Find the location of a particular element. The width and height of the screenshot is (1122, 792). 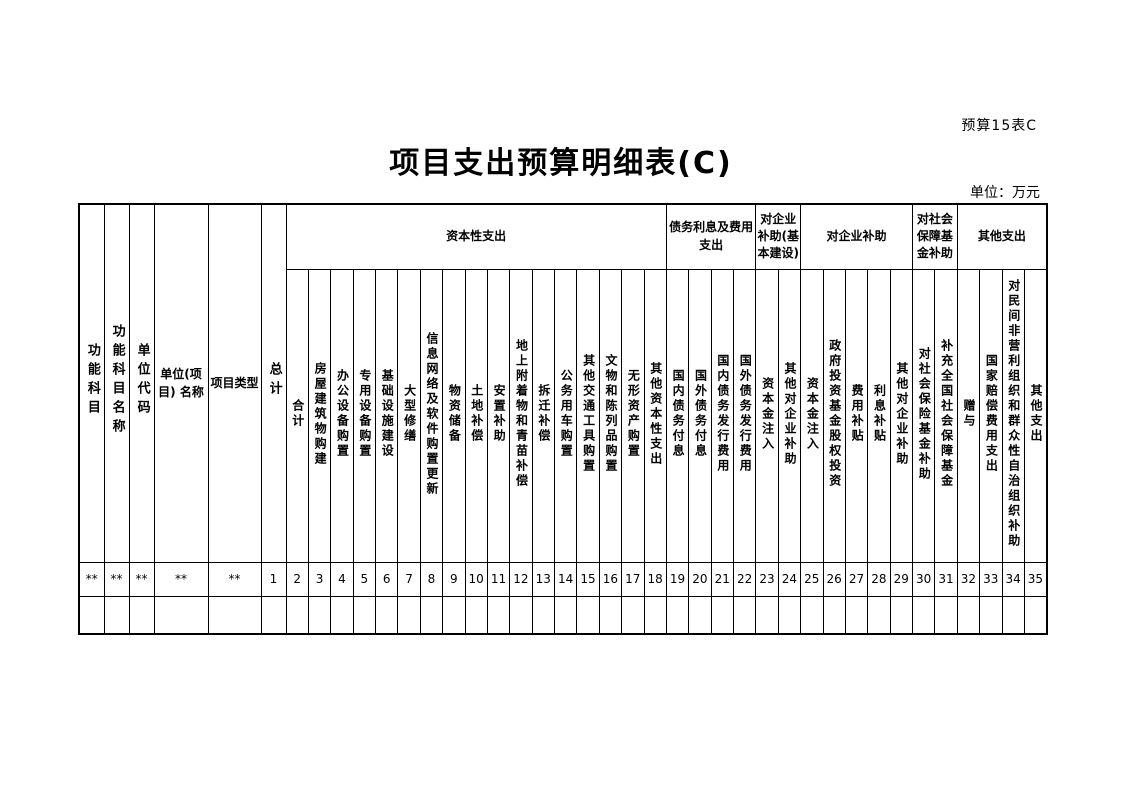

sub-header-cell: 办公设备购置 is located at coordinates (342, 415).